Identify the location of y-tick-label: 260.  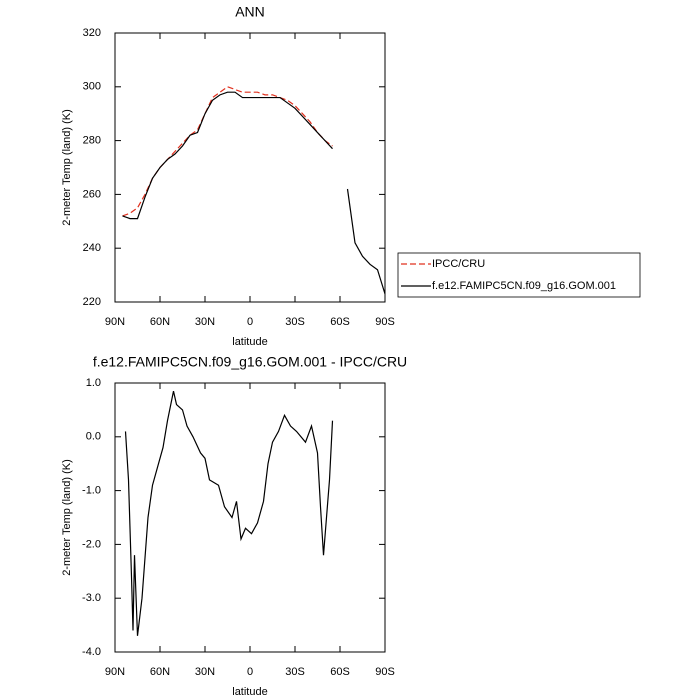
(92, 194).